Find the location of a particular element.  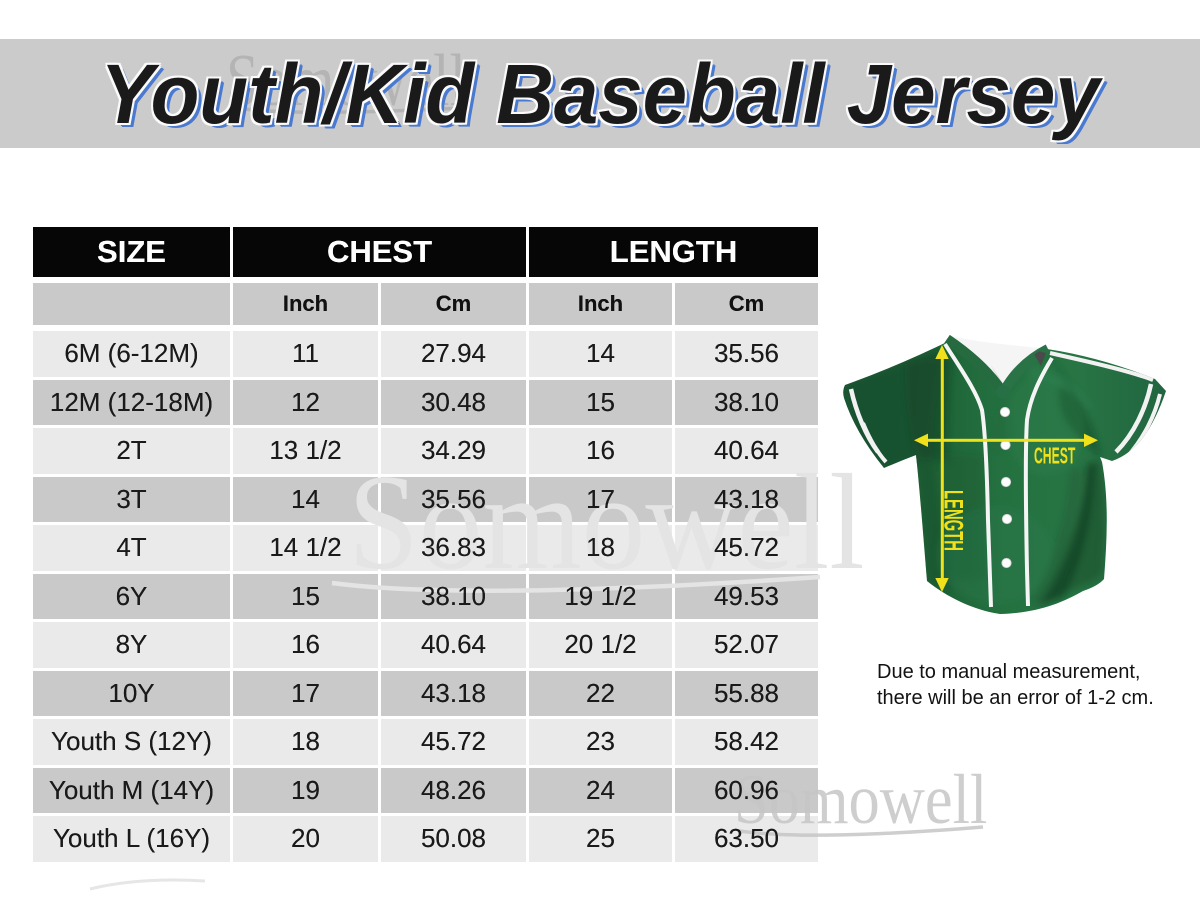

svg-text: LENGTH is located at coordinates (953, 520).